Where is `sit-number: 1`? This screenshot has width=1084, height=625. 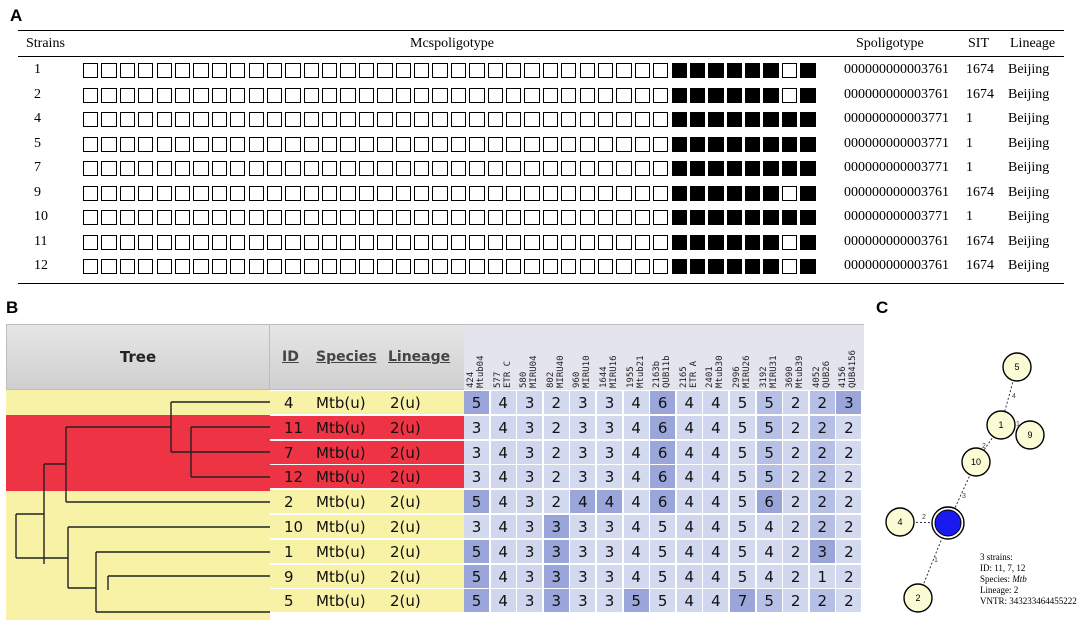
sit-number: 1 is located at coordinates (969, 216).